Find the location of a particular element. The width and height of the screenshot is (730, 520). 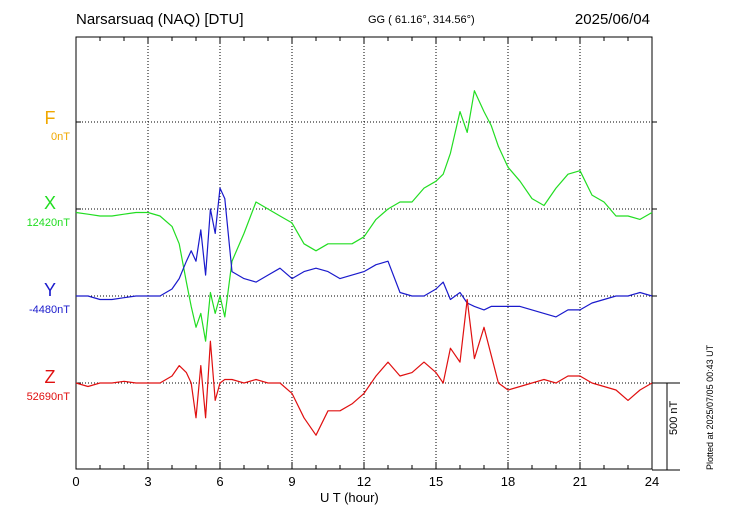

x-tick-label: 21 is located at coordinates (580, 481).